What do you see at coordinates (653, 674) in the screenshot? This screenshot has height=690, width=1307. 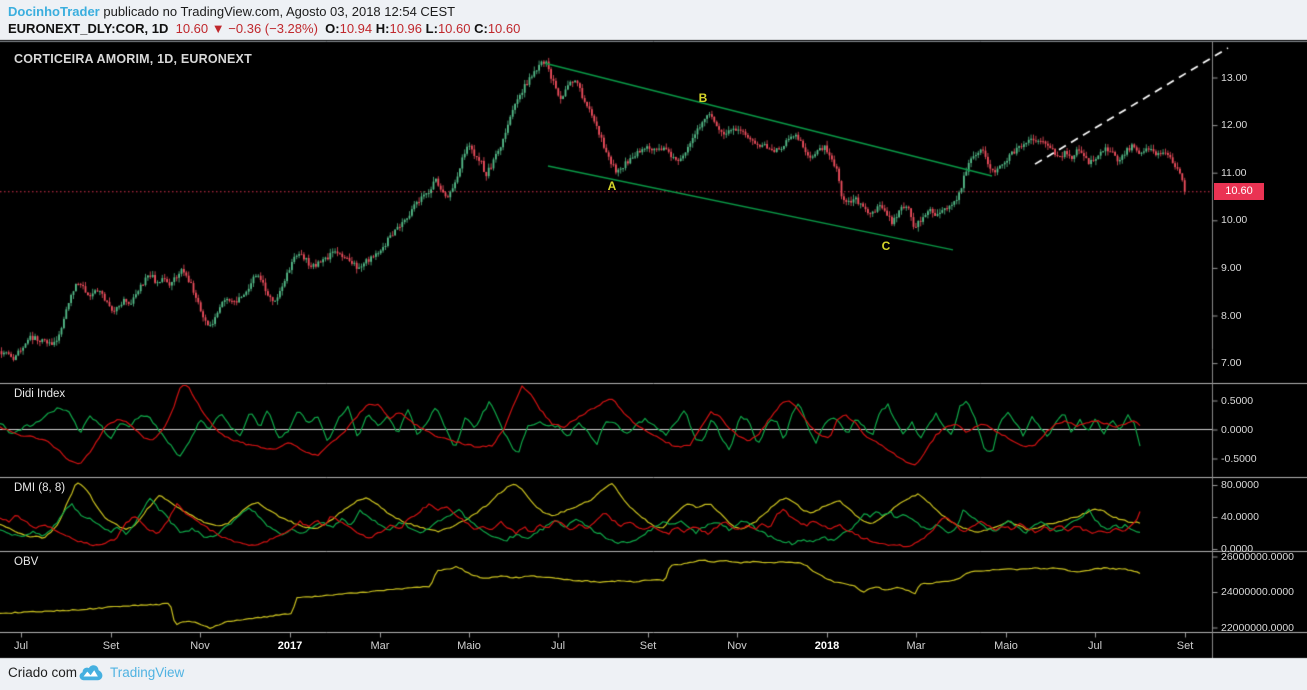 I see `snapshot-footer: Criado com TradingView` at bounding box center [653, 674].